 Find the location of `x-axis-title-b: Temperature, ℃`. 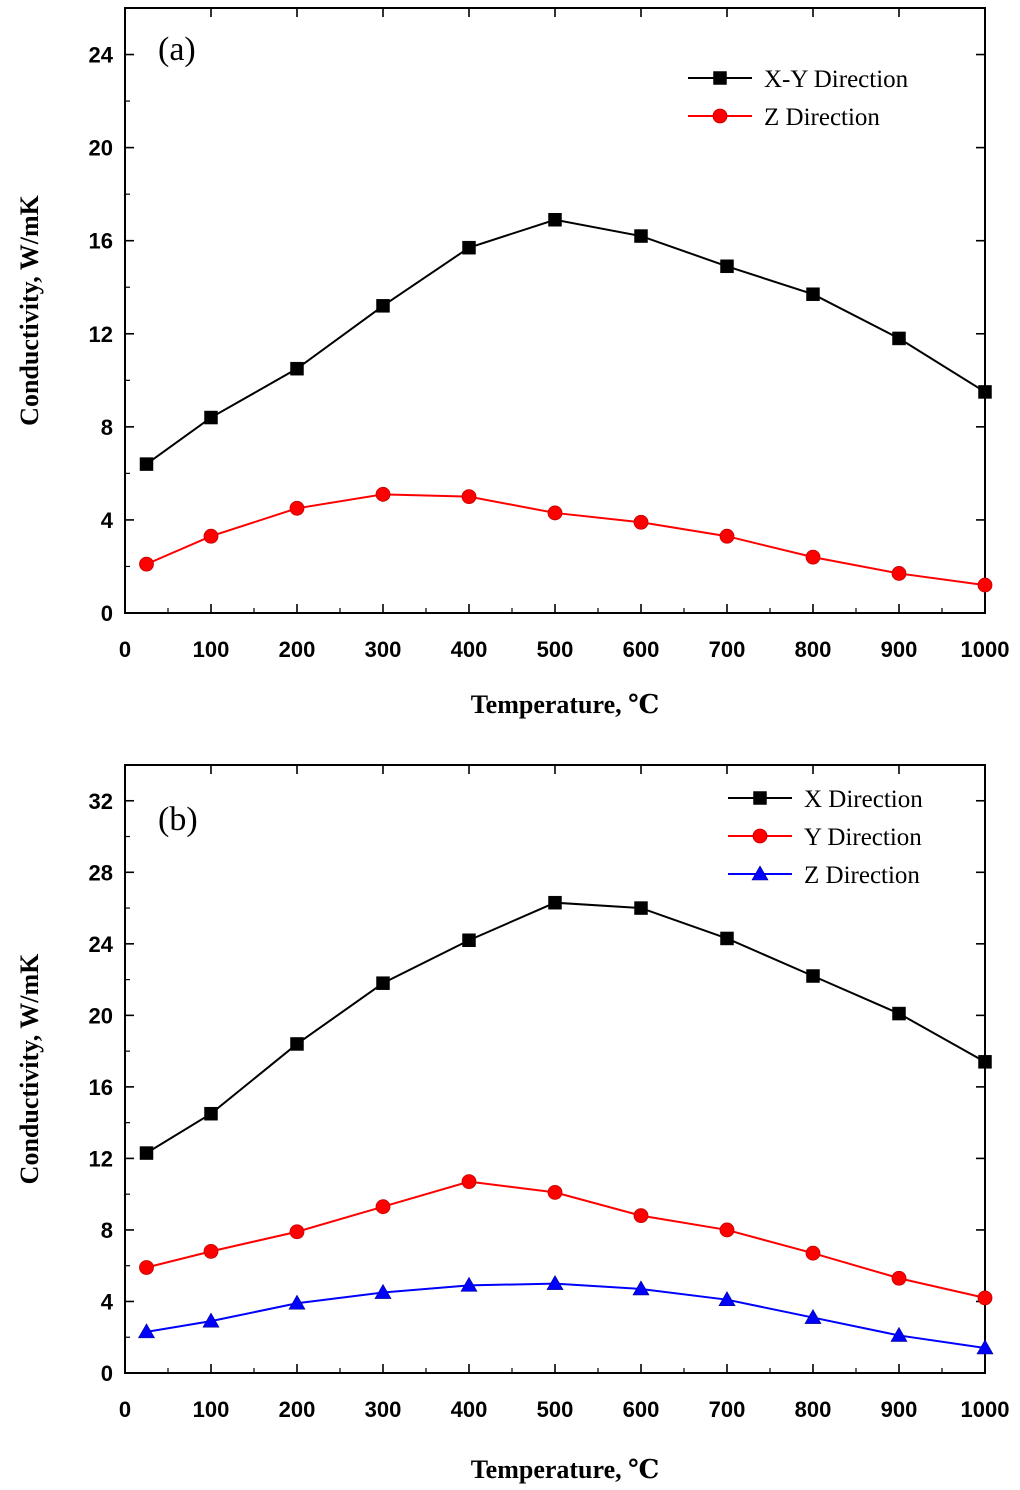

x-axis-title-b: Temperature, ℃ is located at coordinates (565, 1469).